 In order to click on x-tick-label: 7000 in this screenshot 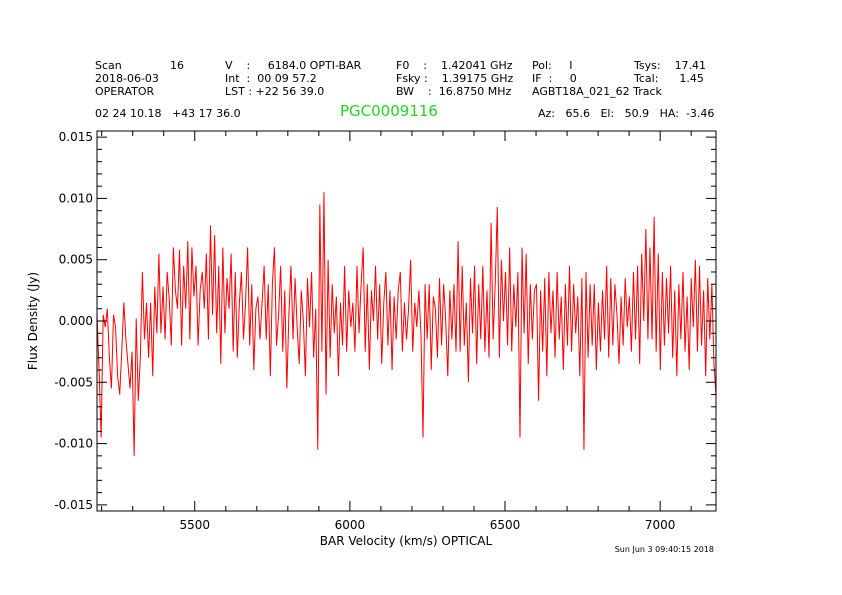, I will do `click(660, 525)`.